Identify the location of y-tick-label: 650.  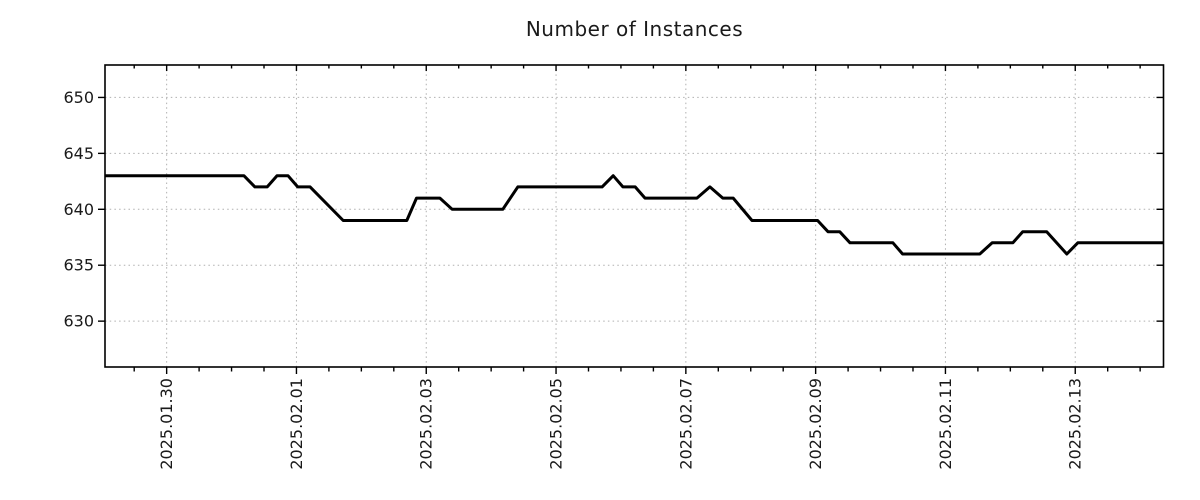
(78, 97).